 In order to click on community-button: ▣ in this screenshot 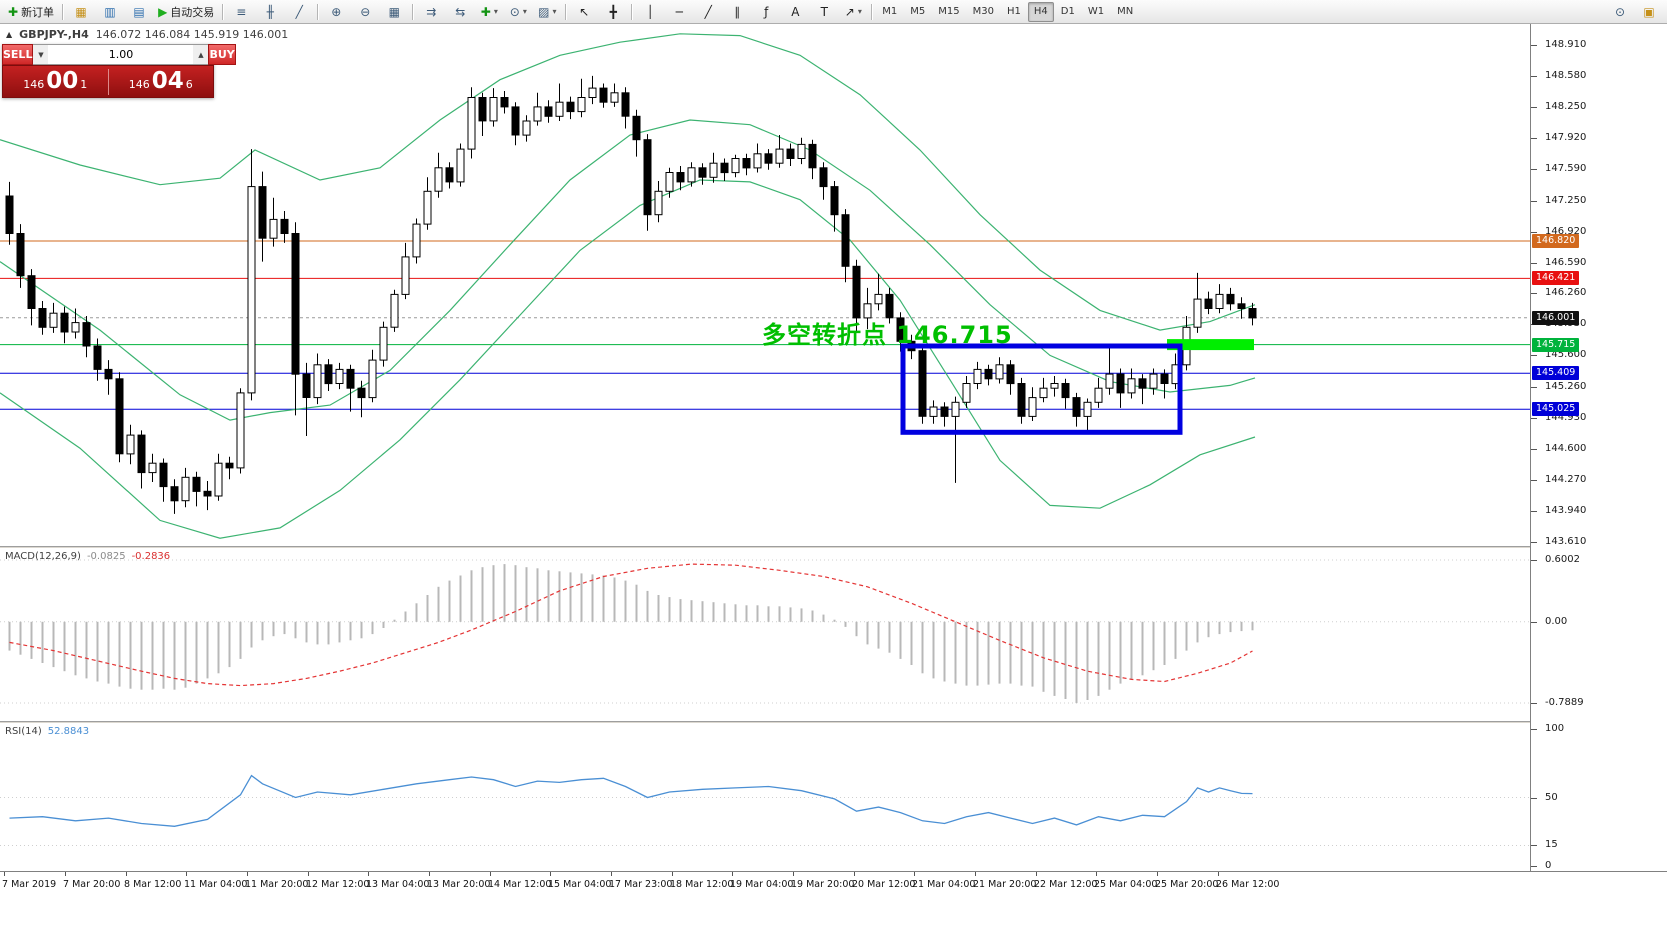, I will do `click(1649, 12)`.